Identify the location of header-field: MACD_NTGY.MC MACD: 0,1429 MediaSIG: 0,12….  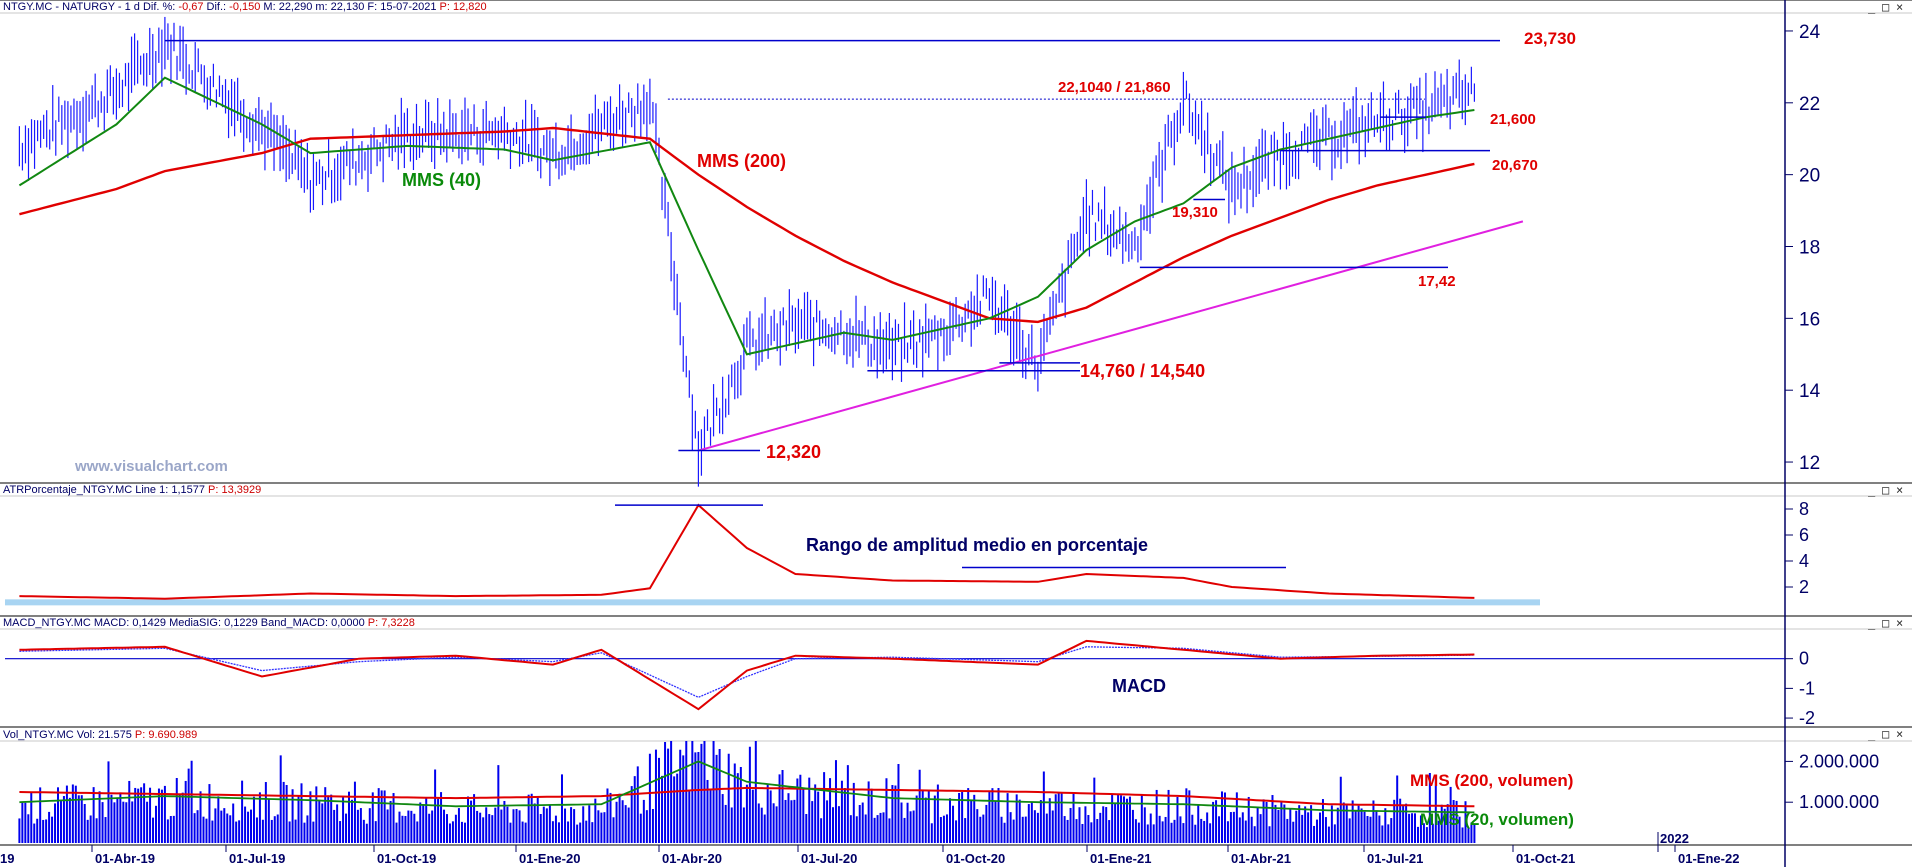
(185, 623).